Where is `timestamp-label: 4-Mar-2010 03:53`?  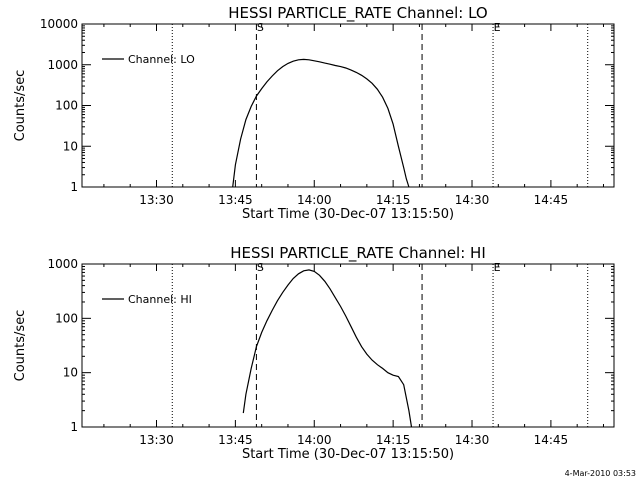 timestamp-label: 4-Mar-2010 03:53 is located at coordinates (600, 473).